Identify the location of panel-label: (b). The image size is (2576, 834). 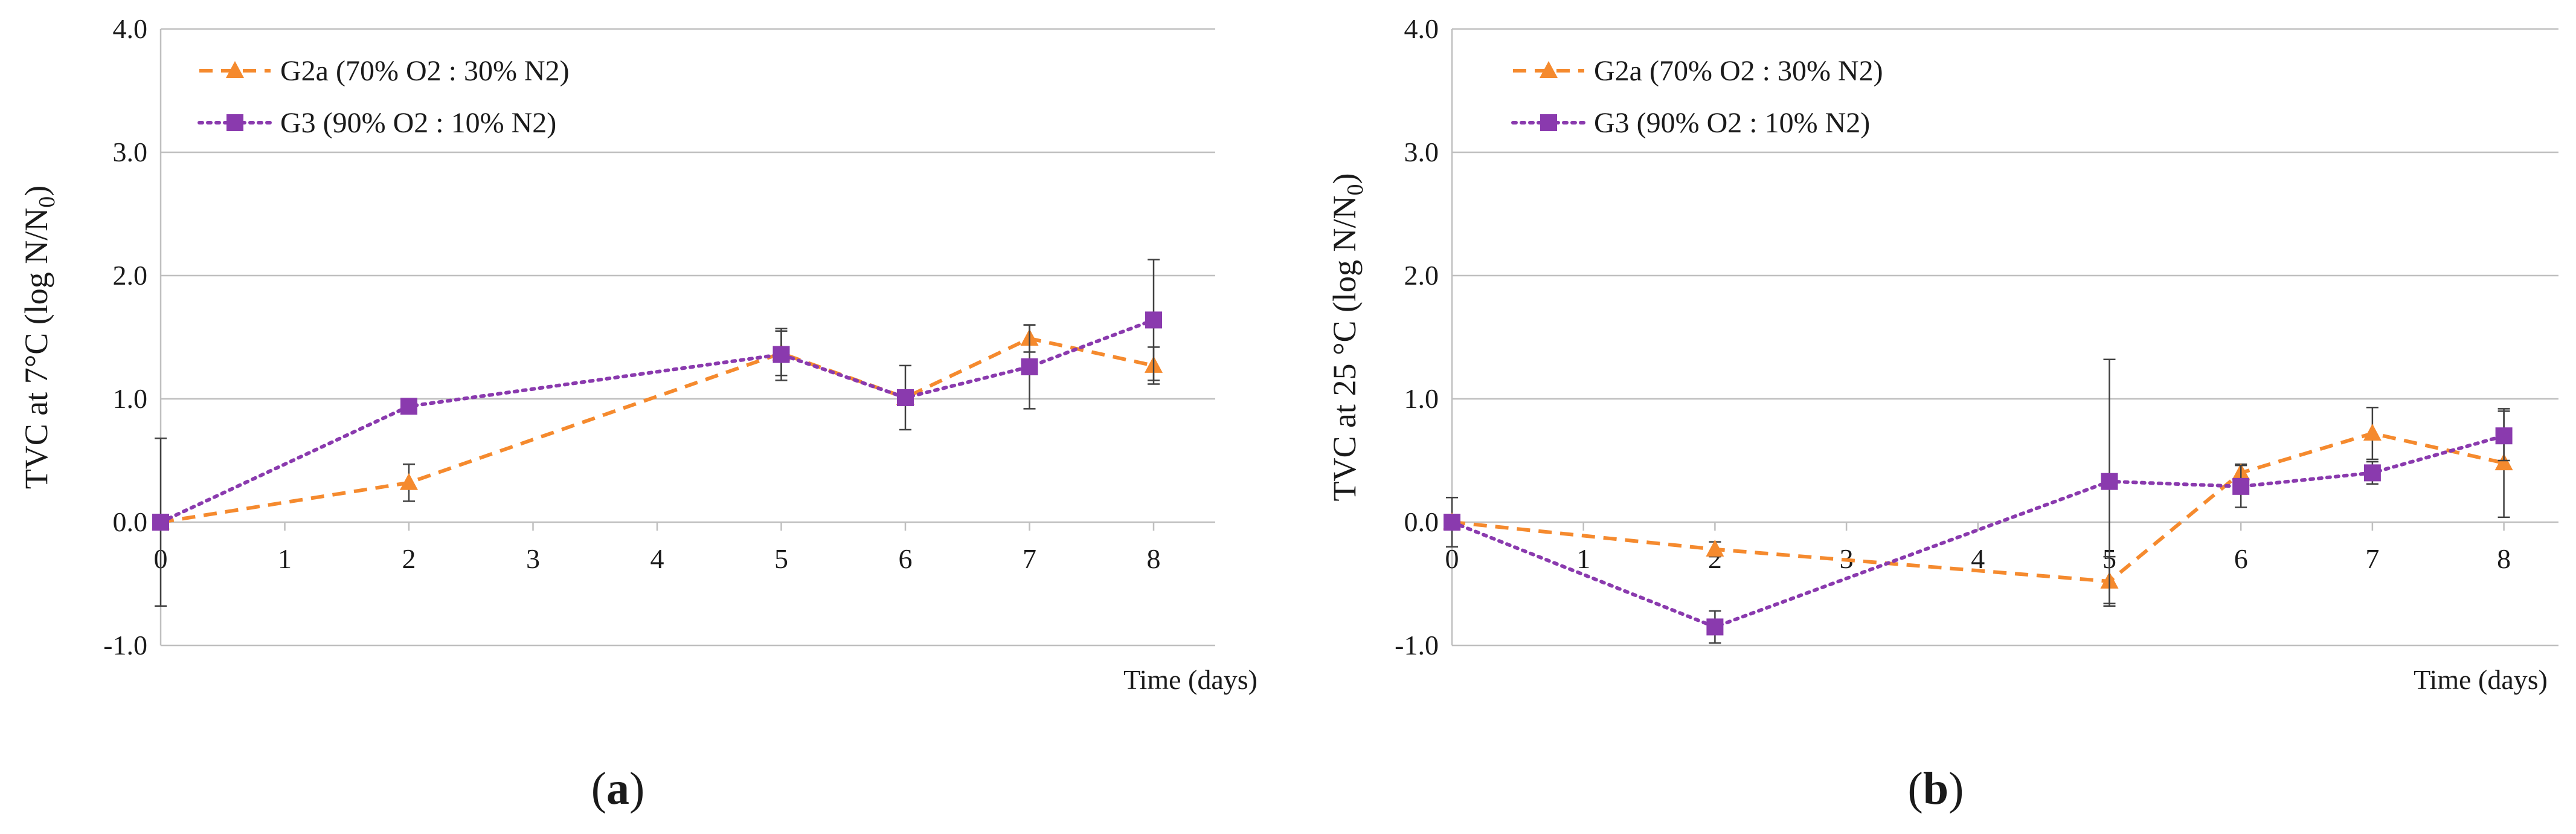
(1936, 788).